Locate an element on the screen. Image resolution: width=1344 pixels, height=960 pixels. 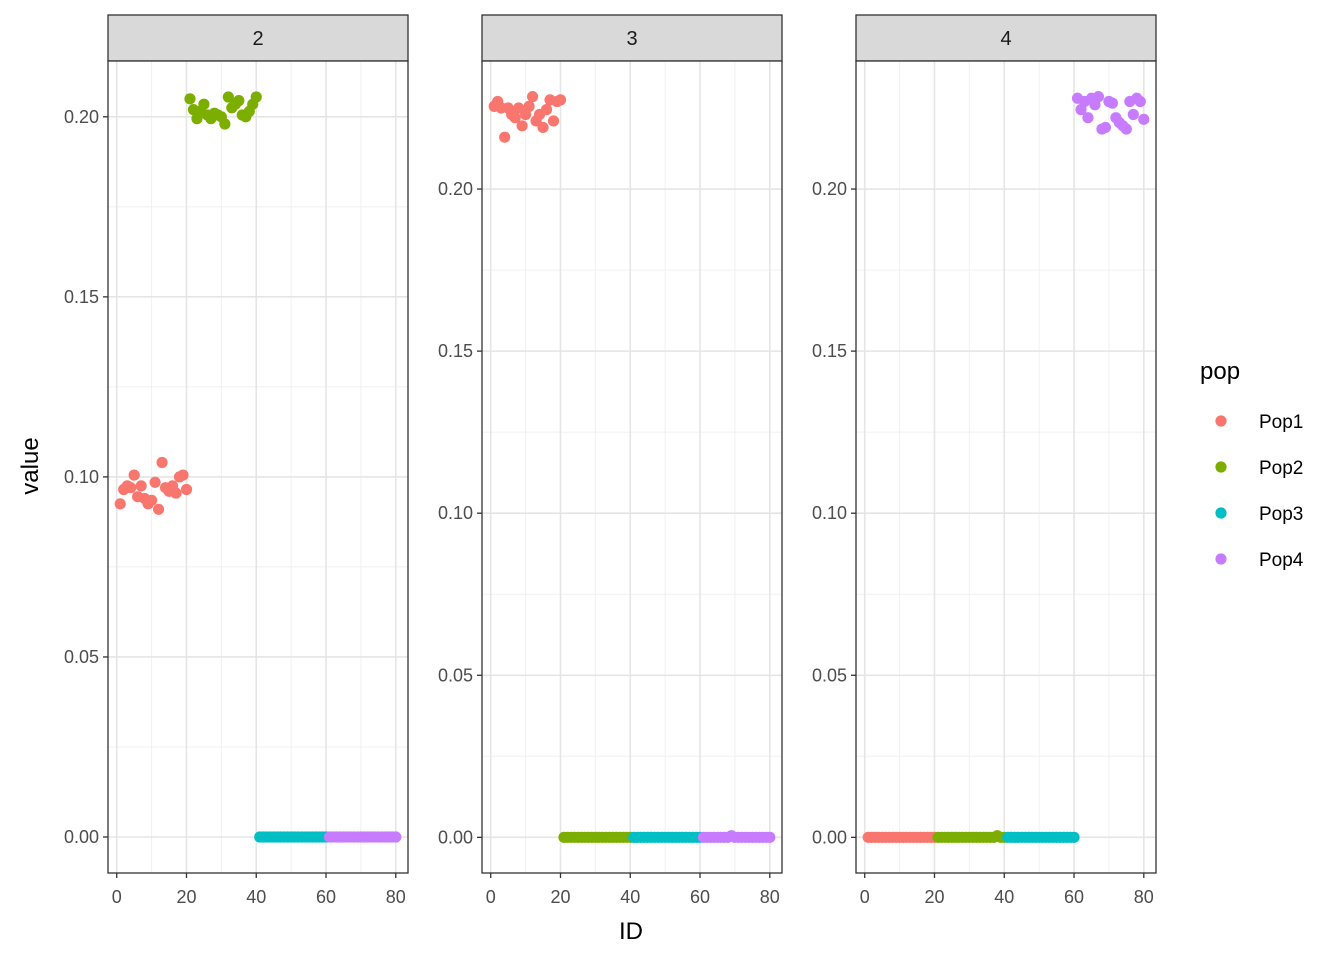
legend-key-pop4 is located at coordinates (1221, 559).